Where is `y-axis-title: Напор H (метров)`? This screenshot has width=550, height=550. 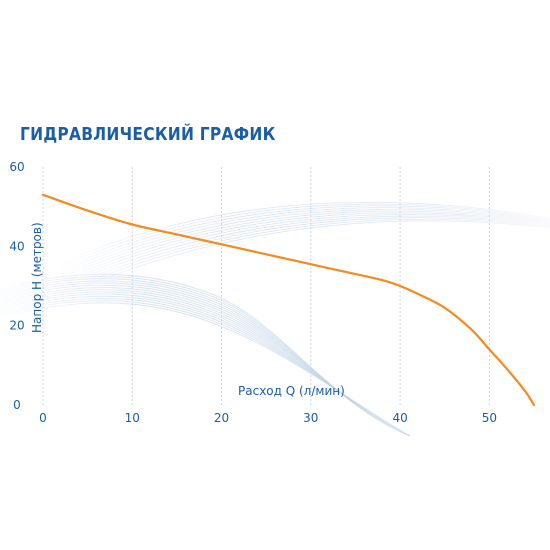
y-axis-title: Напор H (метров) is located at coordinates (37, 277).